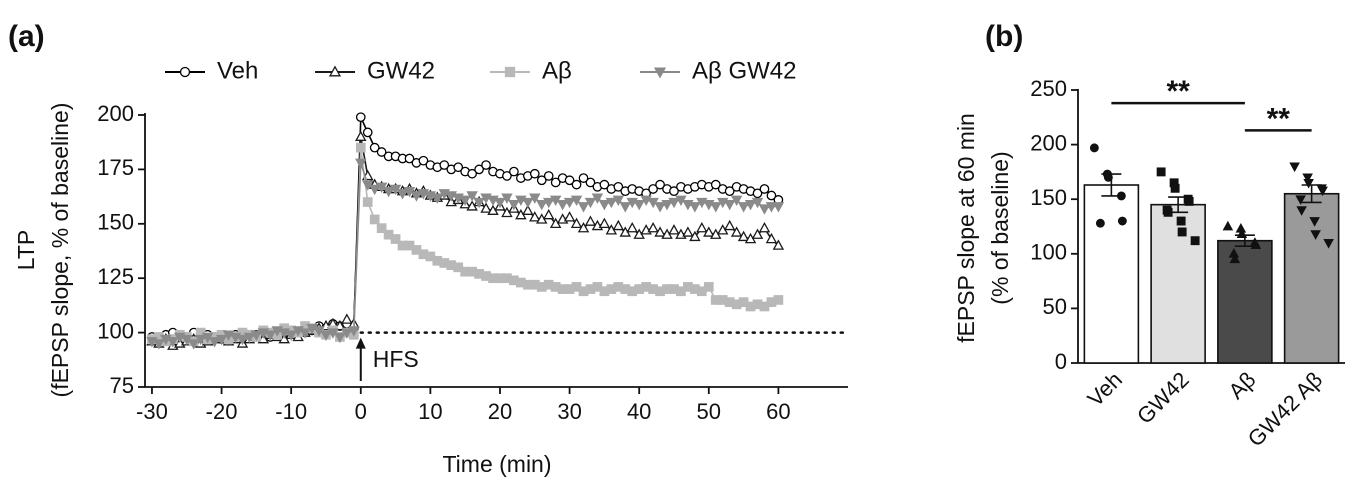 The width and height of the screenshot is (1360, 487). I want to click on x-tick-label: -10, so click(291, 411).